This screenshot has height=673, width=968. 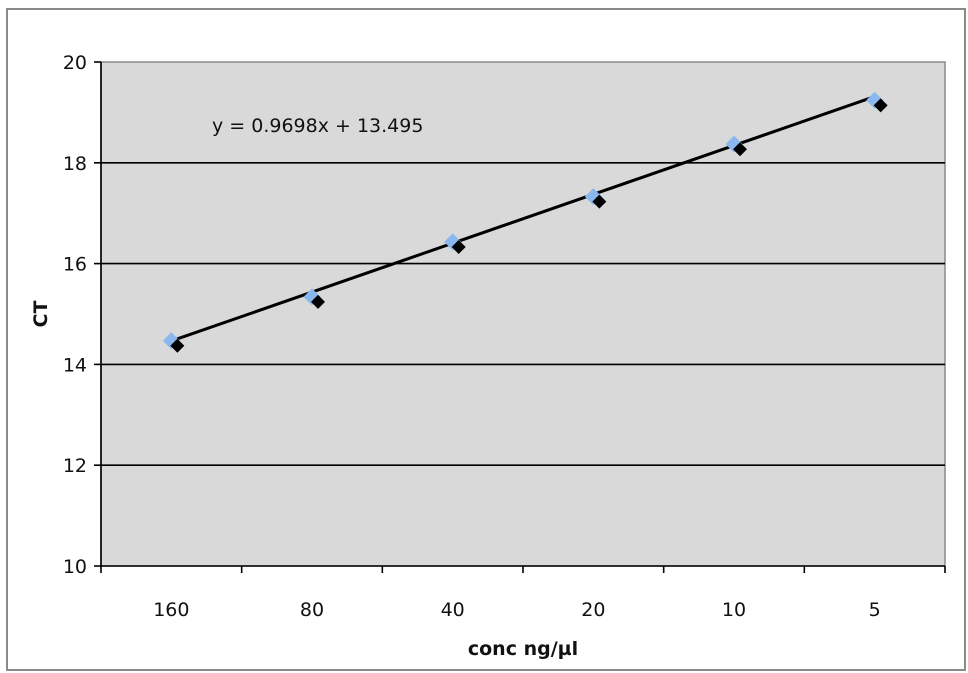 What do you see at coordinates (517, 610) in the screenshot?
I see `x-tick-labels: 160 80 40 20 10 5` at bounding box center [517, 610].